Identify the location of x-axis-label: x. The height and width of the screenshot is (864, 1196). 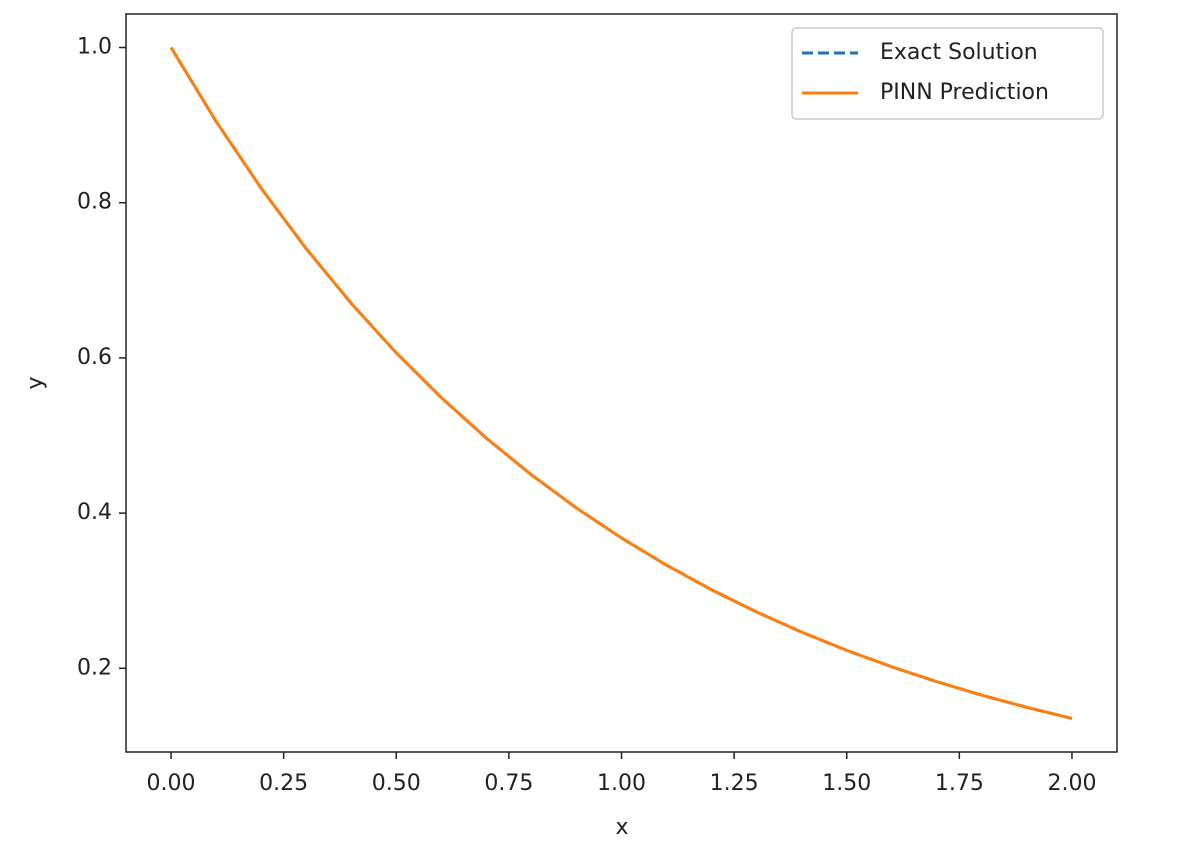
(621, 827).